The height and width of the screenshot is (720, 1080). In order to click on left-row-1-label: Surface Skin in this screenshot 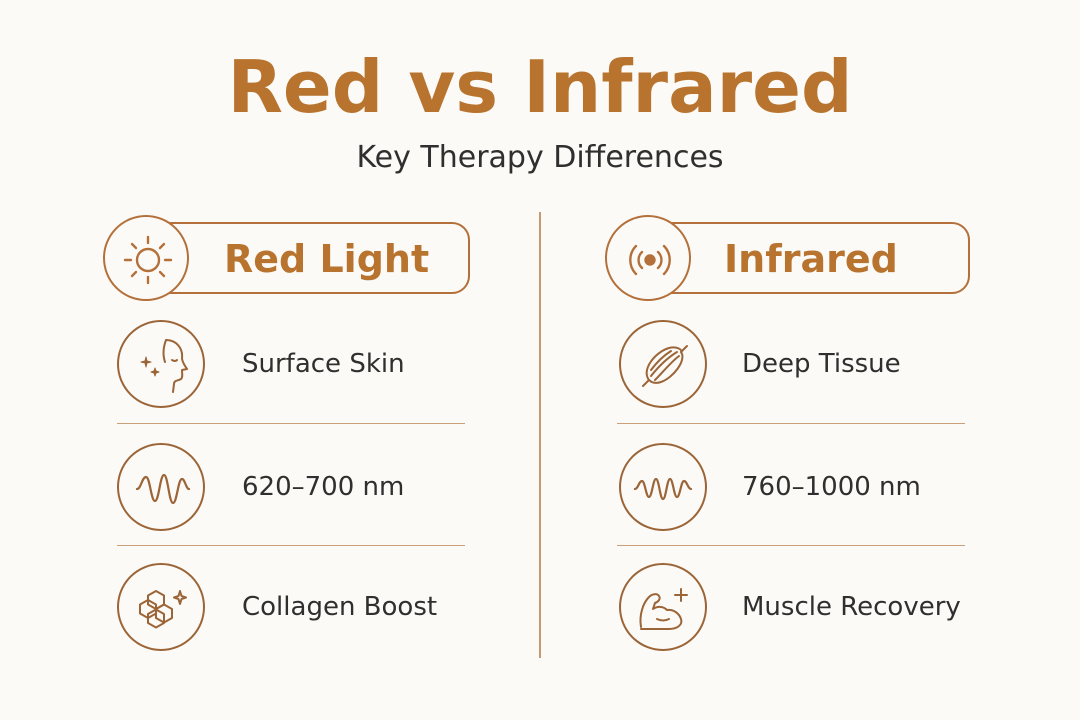, I will do `click(323, 364)`.